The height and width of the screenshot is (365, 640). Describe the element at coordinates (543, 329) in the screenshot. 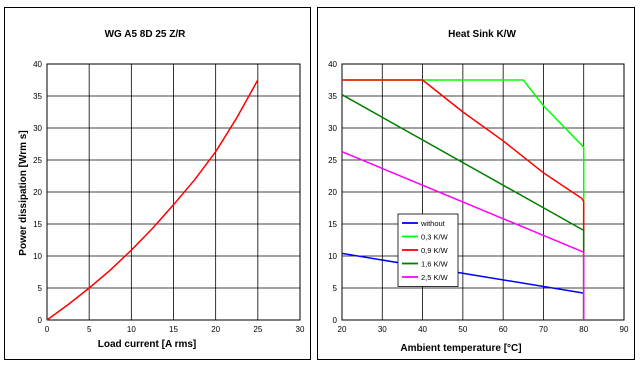

I see `chart-right-xtick-label: 70` at that location.